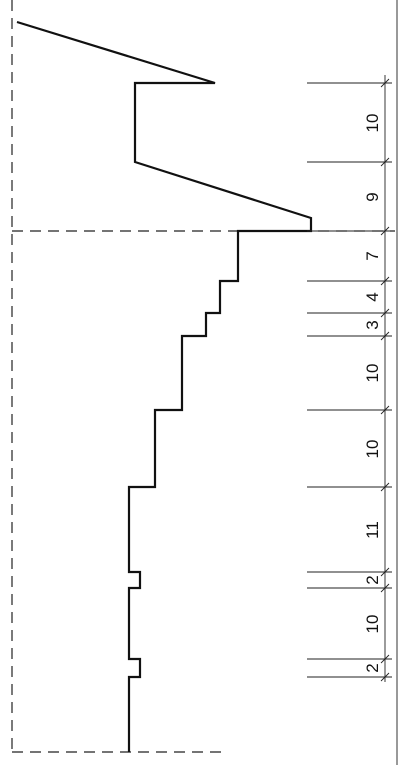 The image size is (398, 765). Describe the element at coordinates (372, 393) in the screenshot. I see `dimension-labels: 10 9 7 4 3 10 10 11 2 10 2` at that location.